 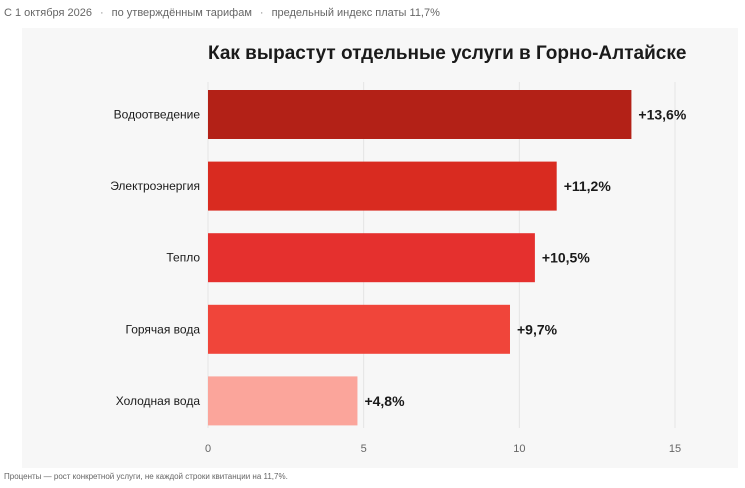 I want to click on x-tick-label: 10, so click(x=519, y=449).